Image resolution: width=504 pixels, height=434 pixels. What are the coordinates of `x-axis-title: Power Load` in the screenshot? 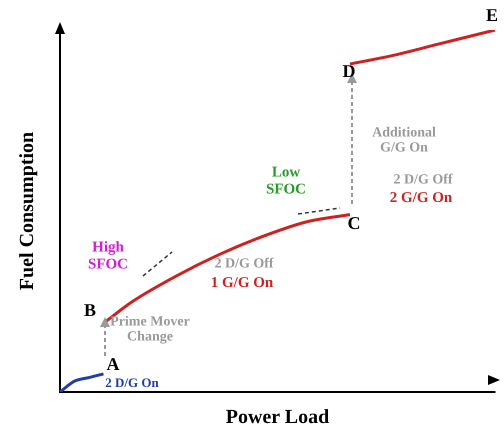 It's located at (278, 417).